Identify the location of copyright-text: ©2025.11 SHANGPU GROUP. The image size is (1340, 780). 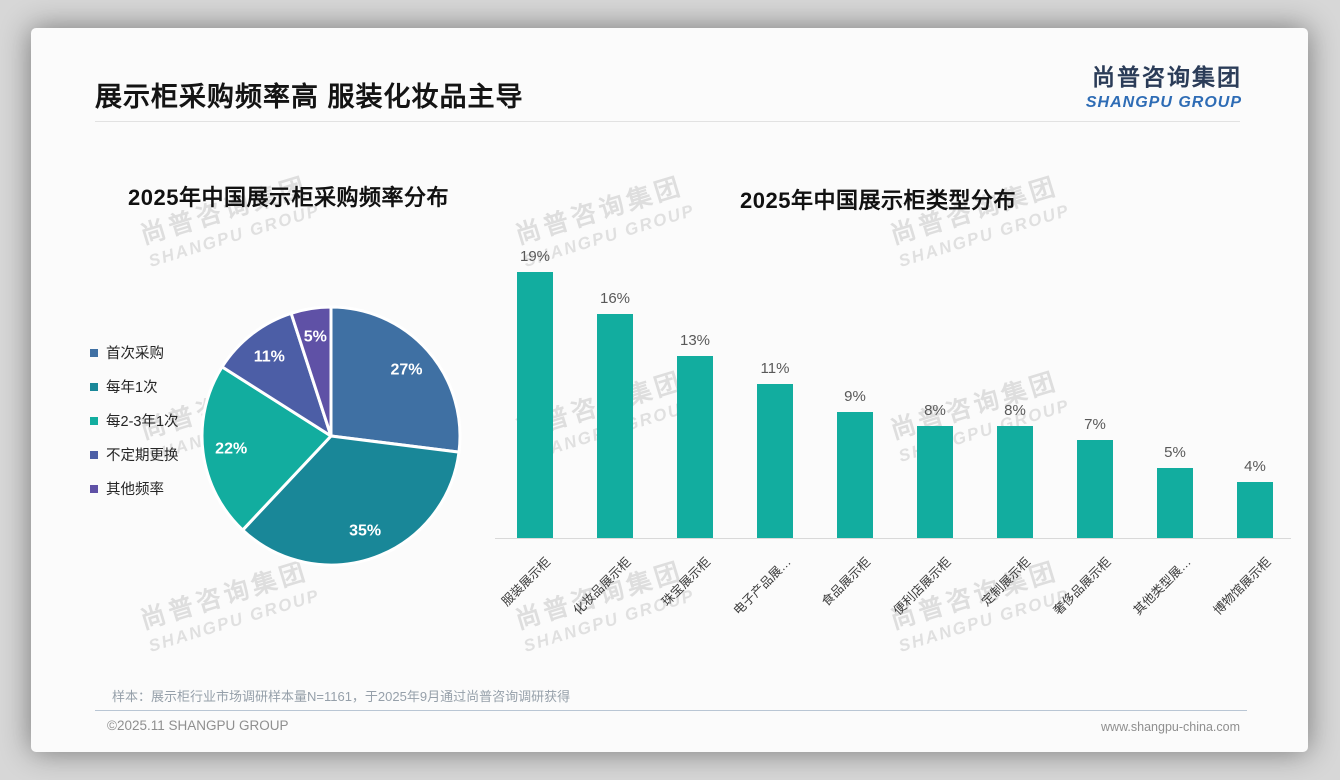
(198, 725).